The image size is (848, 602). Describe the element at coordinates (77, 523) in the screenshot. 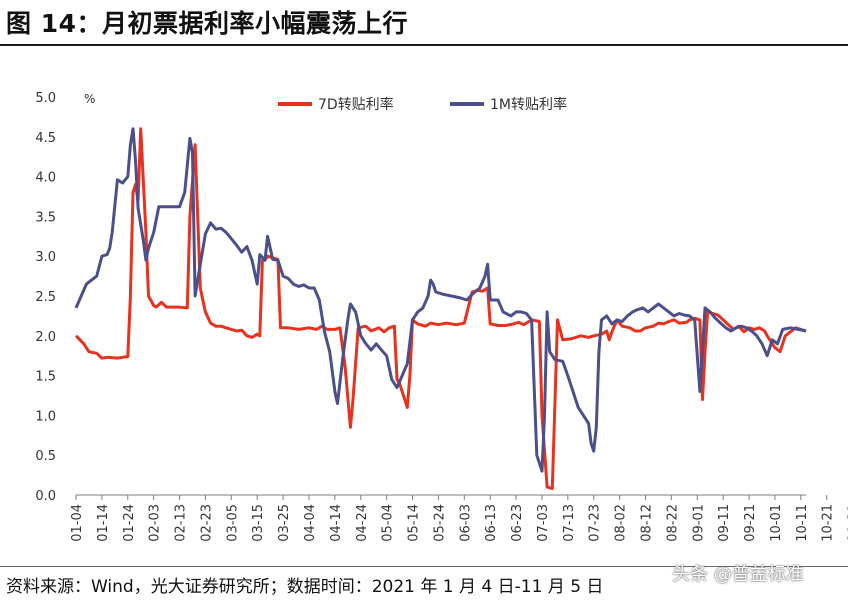

I see `x-tick-label: 01-04` at that location.